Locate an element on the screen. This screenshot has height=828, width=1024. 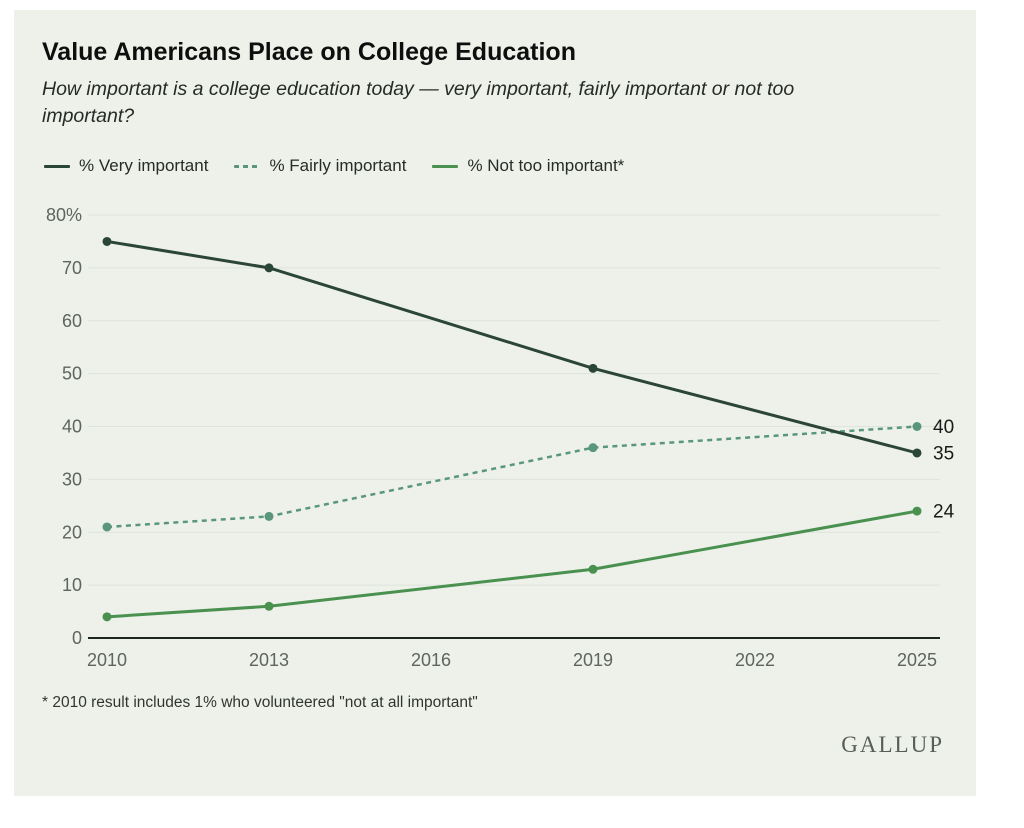
x-axis-tick-label: 2019 is located at coordinates (593, 660).